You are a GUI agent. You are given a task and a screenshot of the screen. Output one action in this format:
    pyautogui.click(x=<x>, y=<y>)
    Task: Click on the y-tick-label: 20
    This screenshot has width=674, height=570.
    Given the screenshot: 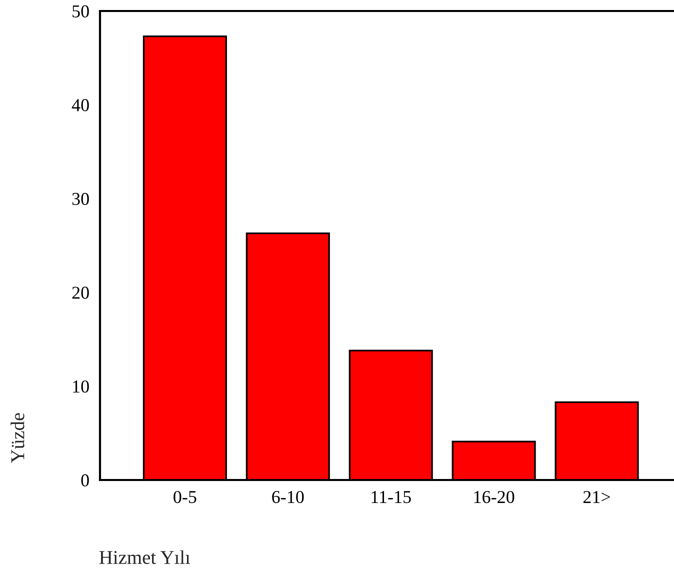 What is the action you would take?
    pyautogui.click(x=80, y=292)
    